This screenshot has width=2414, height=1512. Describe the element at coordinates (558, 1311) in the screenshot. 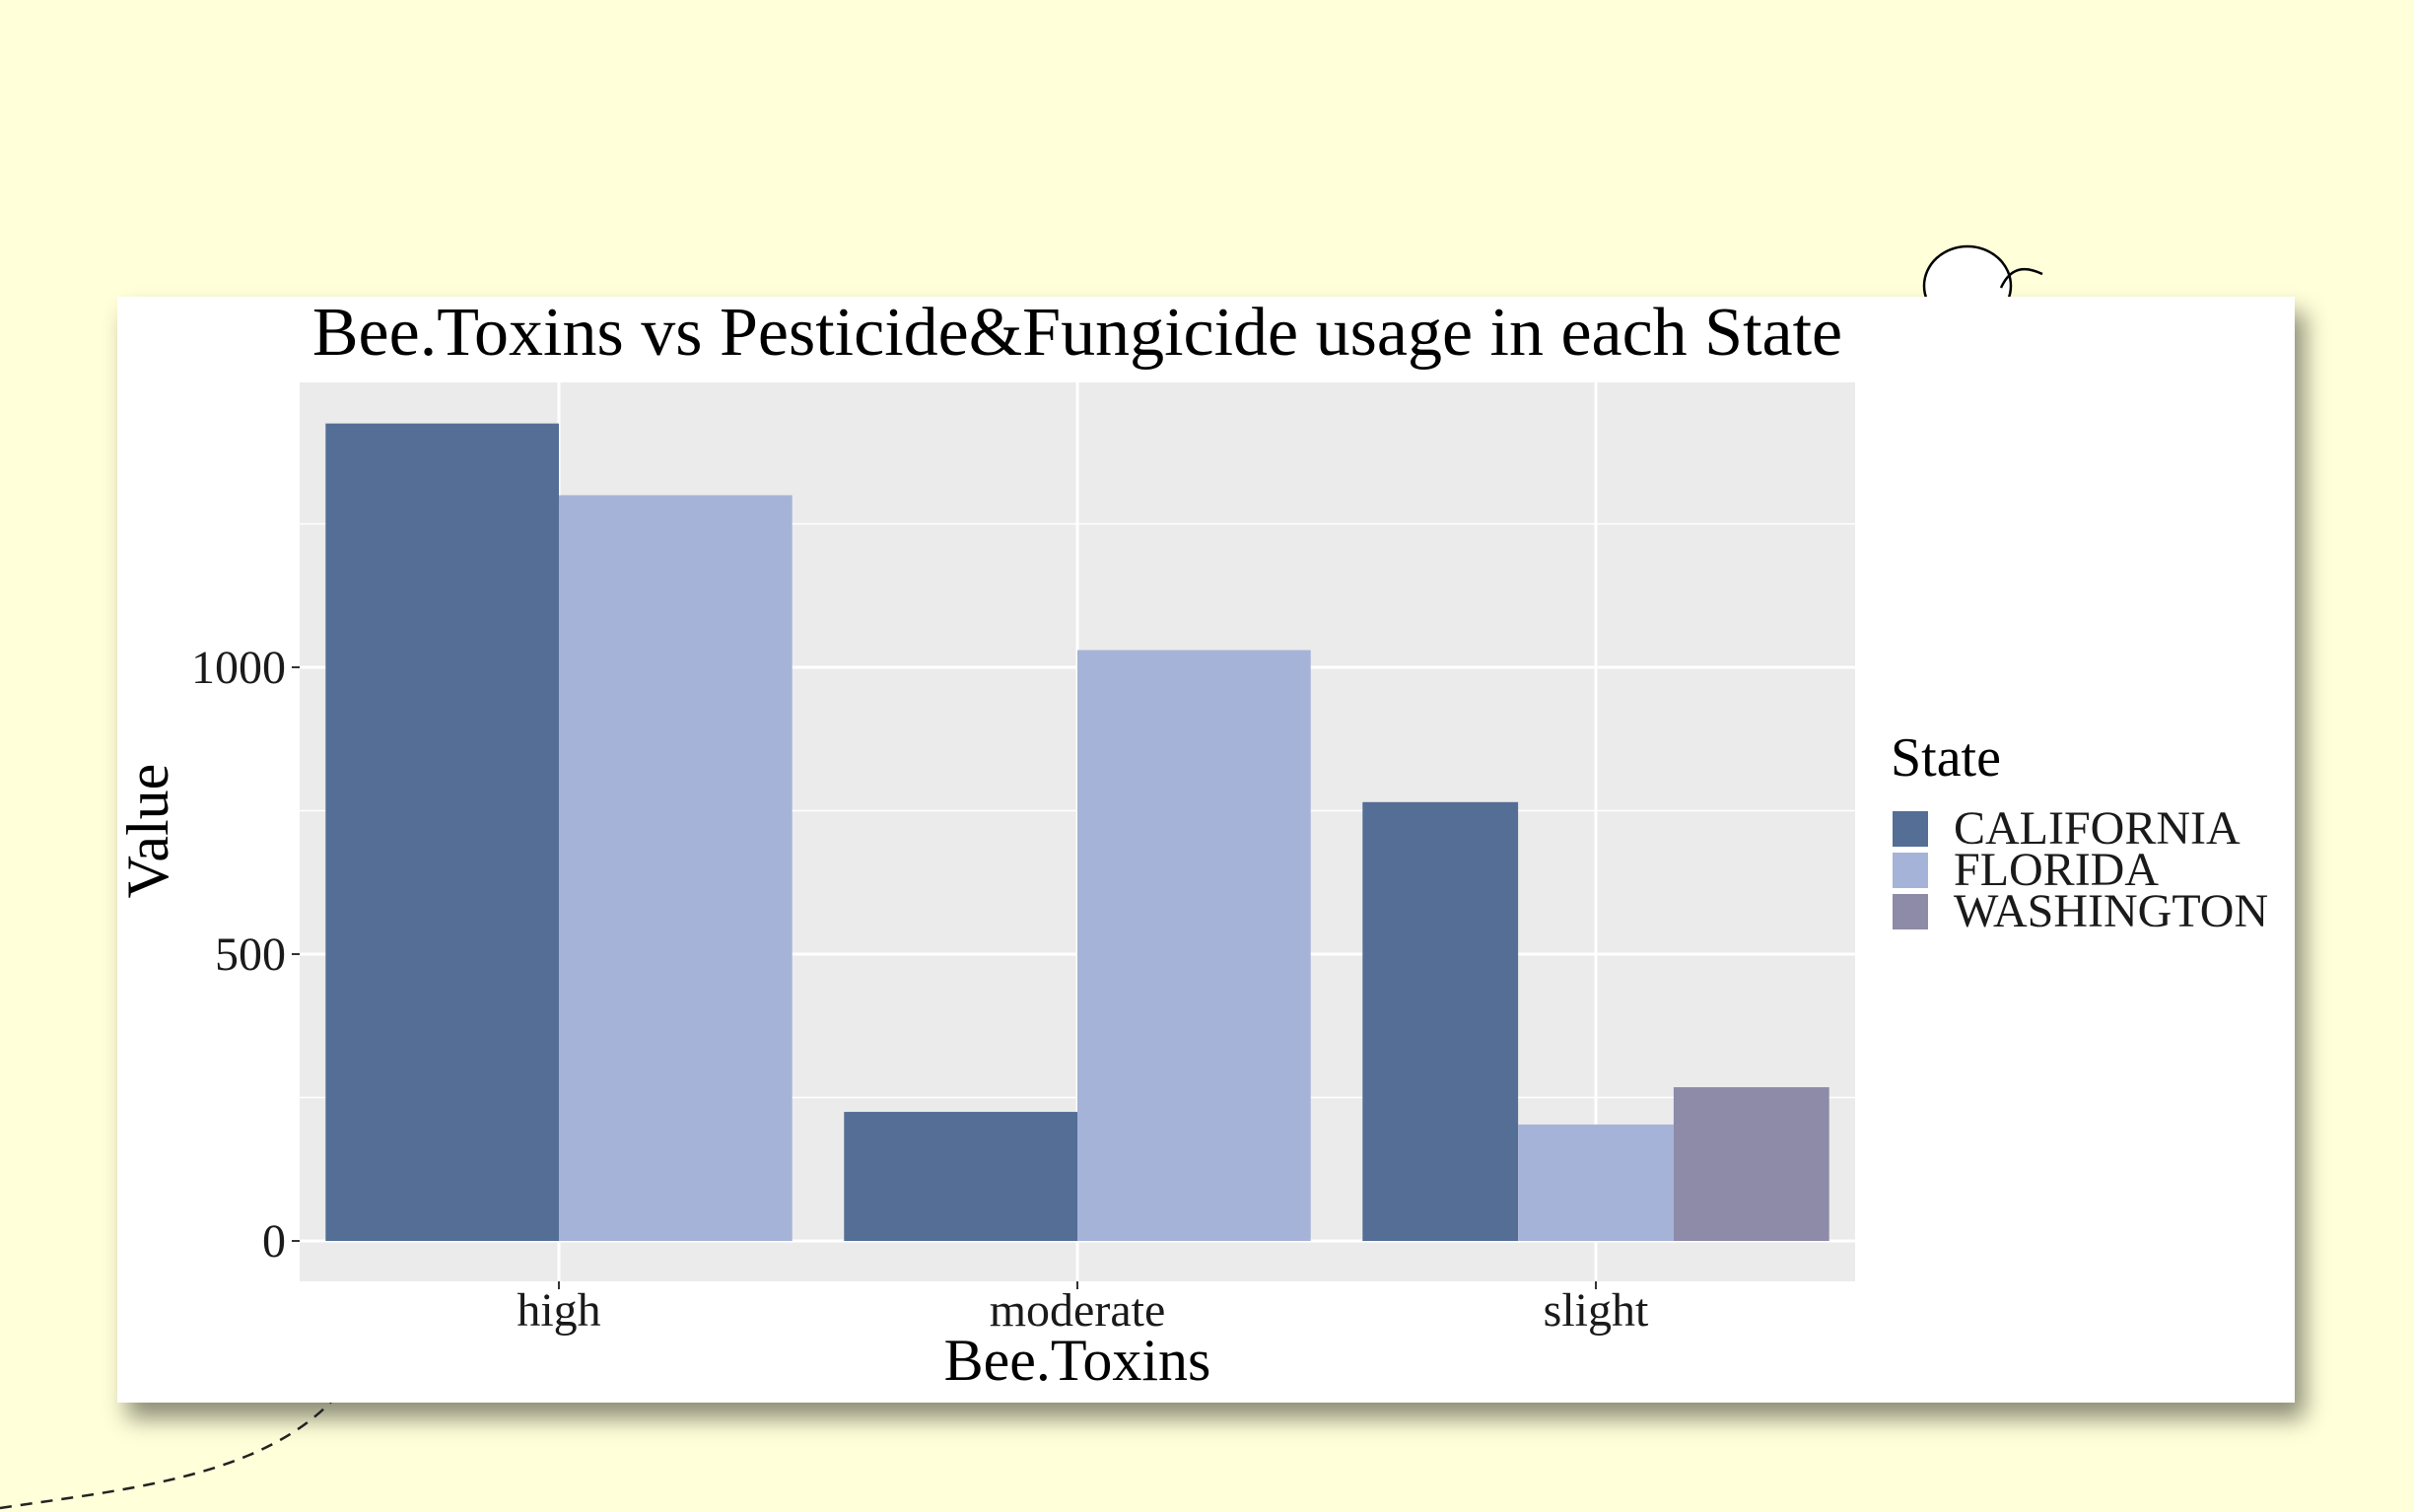

I see `x-tick-label: high` at that location.